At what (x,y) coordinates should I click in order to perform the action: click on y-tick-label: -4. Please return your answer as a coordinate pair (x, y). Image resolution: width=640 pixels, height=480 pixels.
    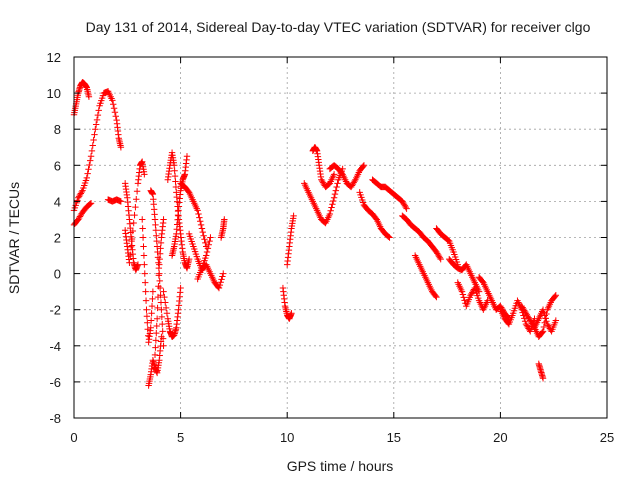
    Looking at the image, I should click on (55, 346).